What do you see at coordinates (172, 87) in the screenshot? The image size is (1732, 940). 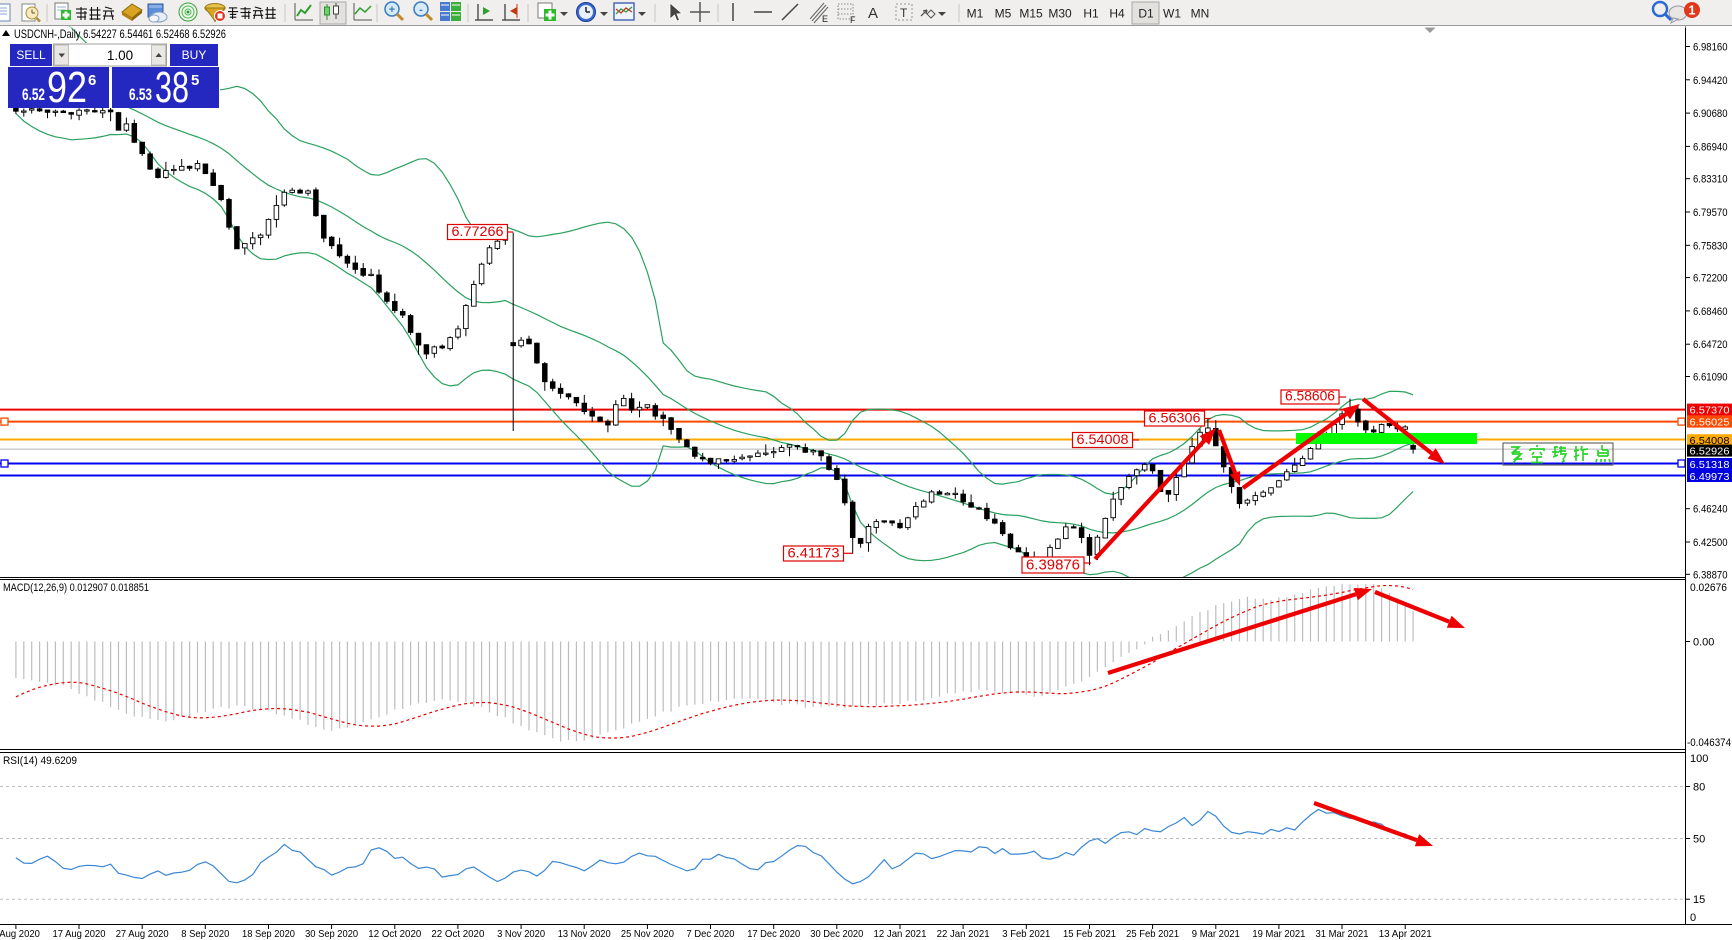 I see `svg-text: 38` at bounding box center [172, 87].